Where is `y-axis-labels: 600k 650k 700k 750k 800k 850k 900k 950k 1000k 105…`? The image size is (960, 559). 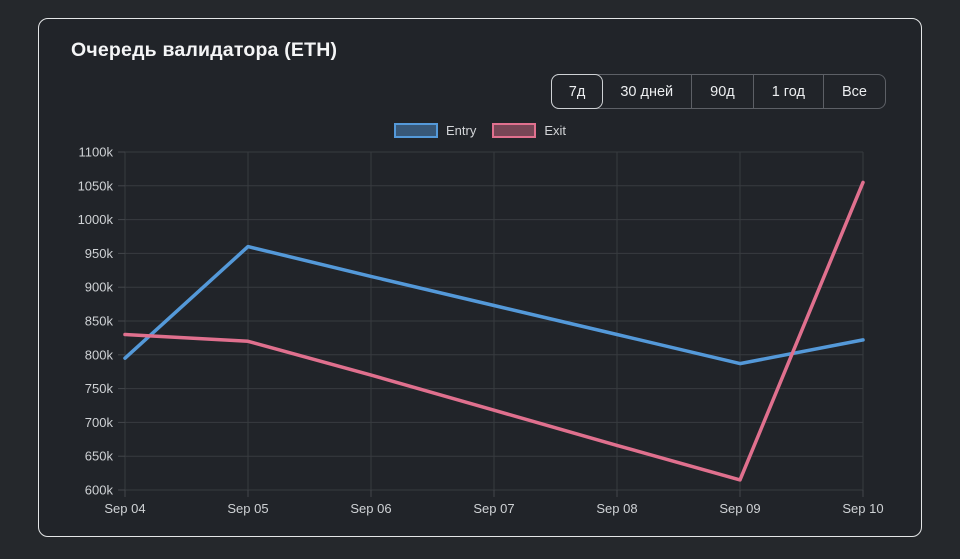
y-axis-labels: 600k 650k 700k 750k 800k 850k 900k 950k 1000k 105… is located at coordinates (96, 321).